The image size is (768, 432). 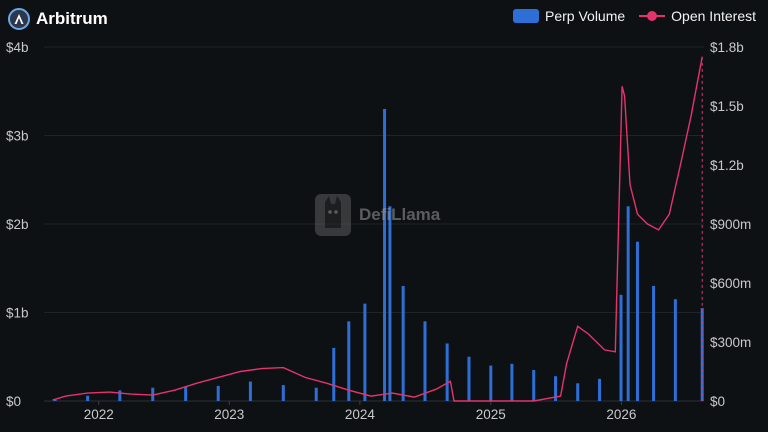 What do you see at coordinates (727, 106) in the screenshot?
I see `y-right-tick-label: $1.5b` at bounding box center [727, 106].